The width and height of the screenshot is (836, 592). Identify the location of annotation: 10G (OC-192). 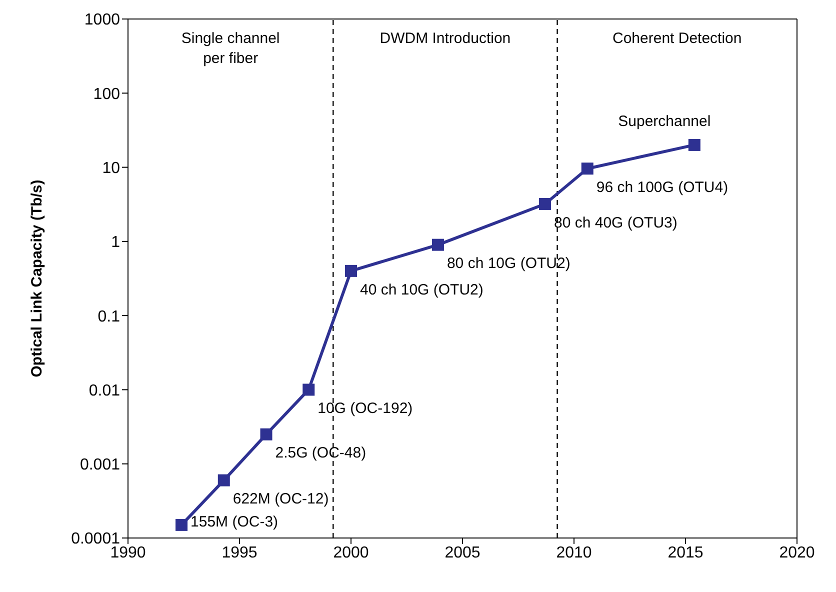
(365, 409).